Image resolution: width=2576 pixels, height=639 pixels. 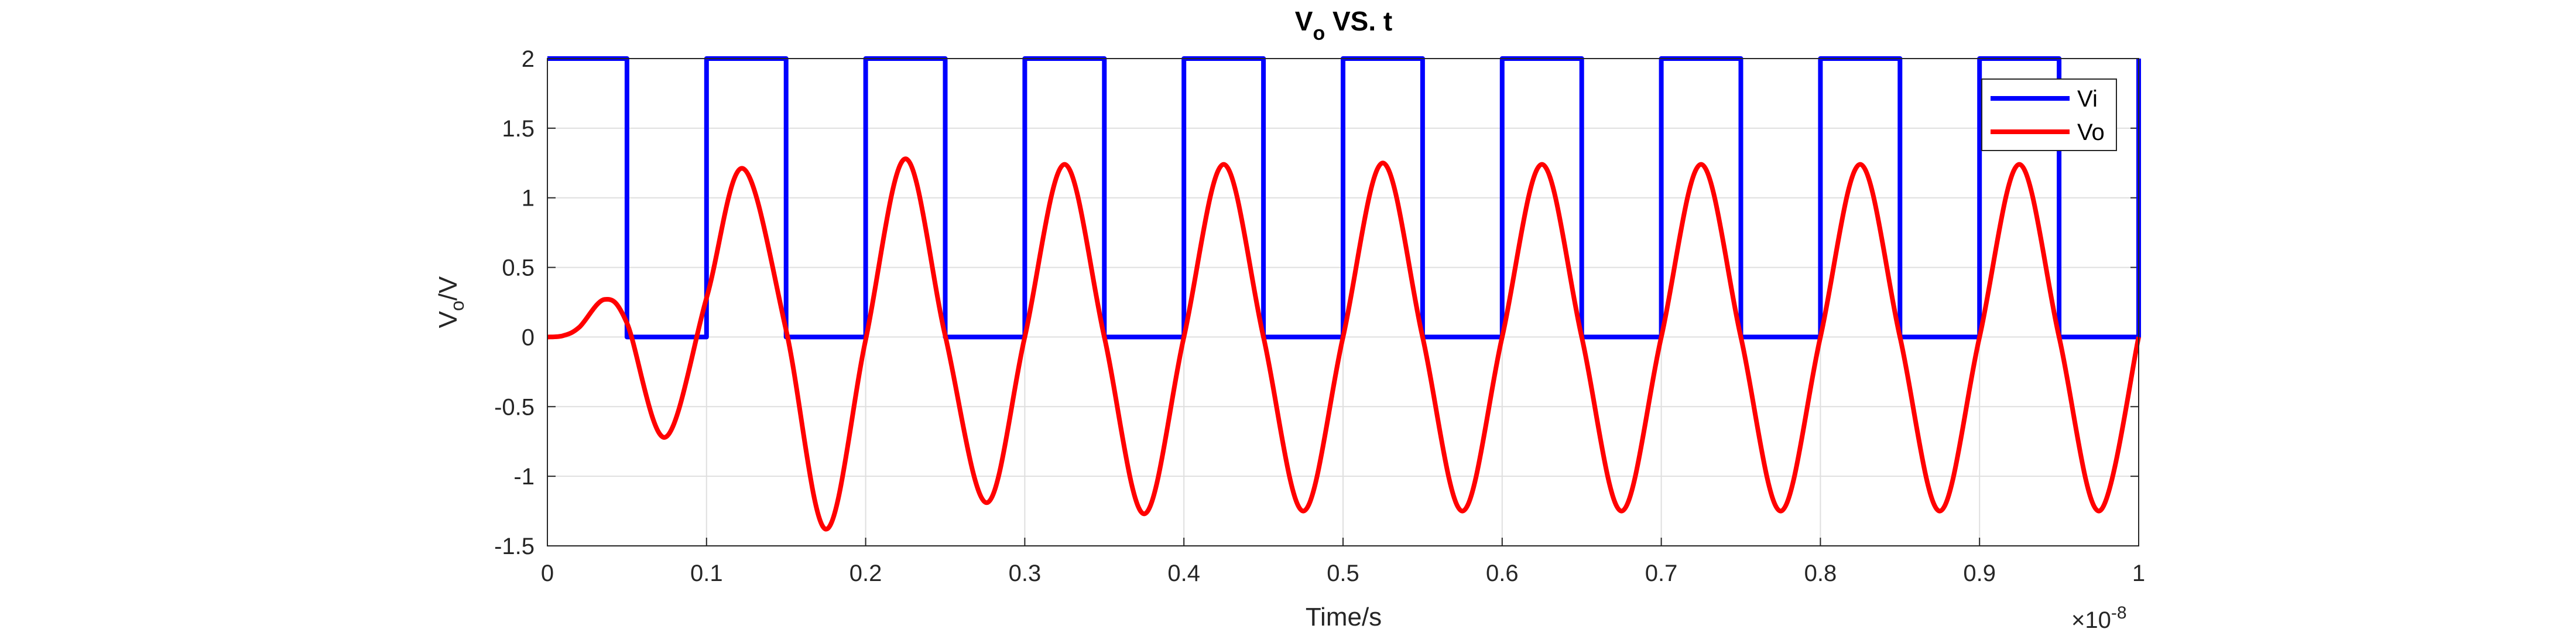 What do you see at coordinates (1025, 573) in the screenshot?
I see `x-tick-label: 0.3` at bounding box center [1025, 573].